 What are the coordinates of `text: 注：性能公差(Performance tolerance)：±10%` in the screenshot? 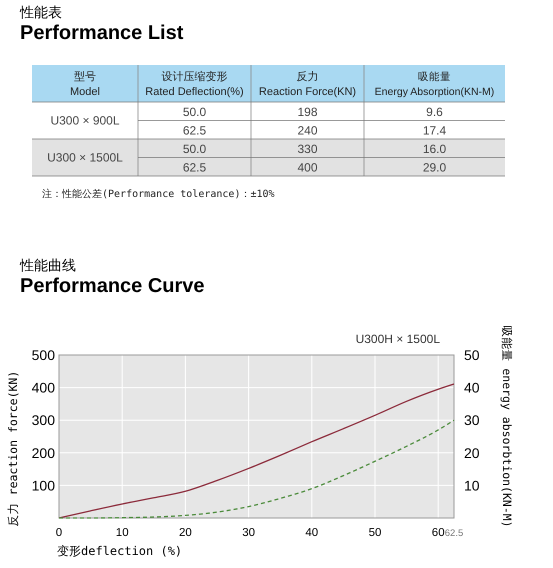 It's located at (158, 194).